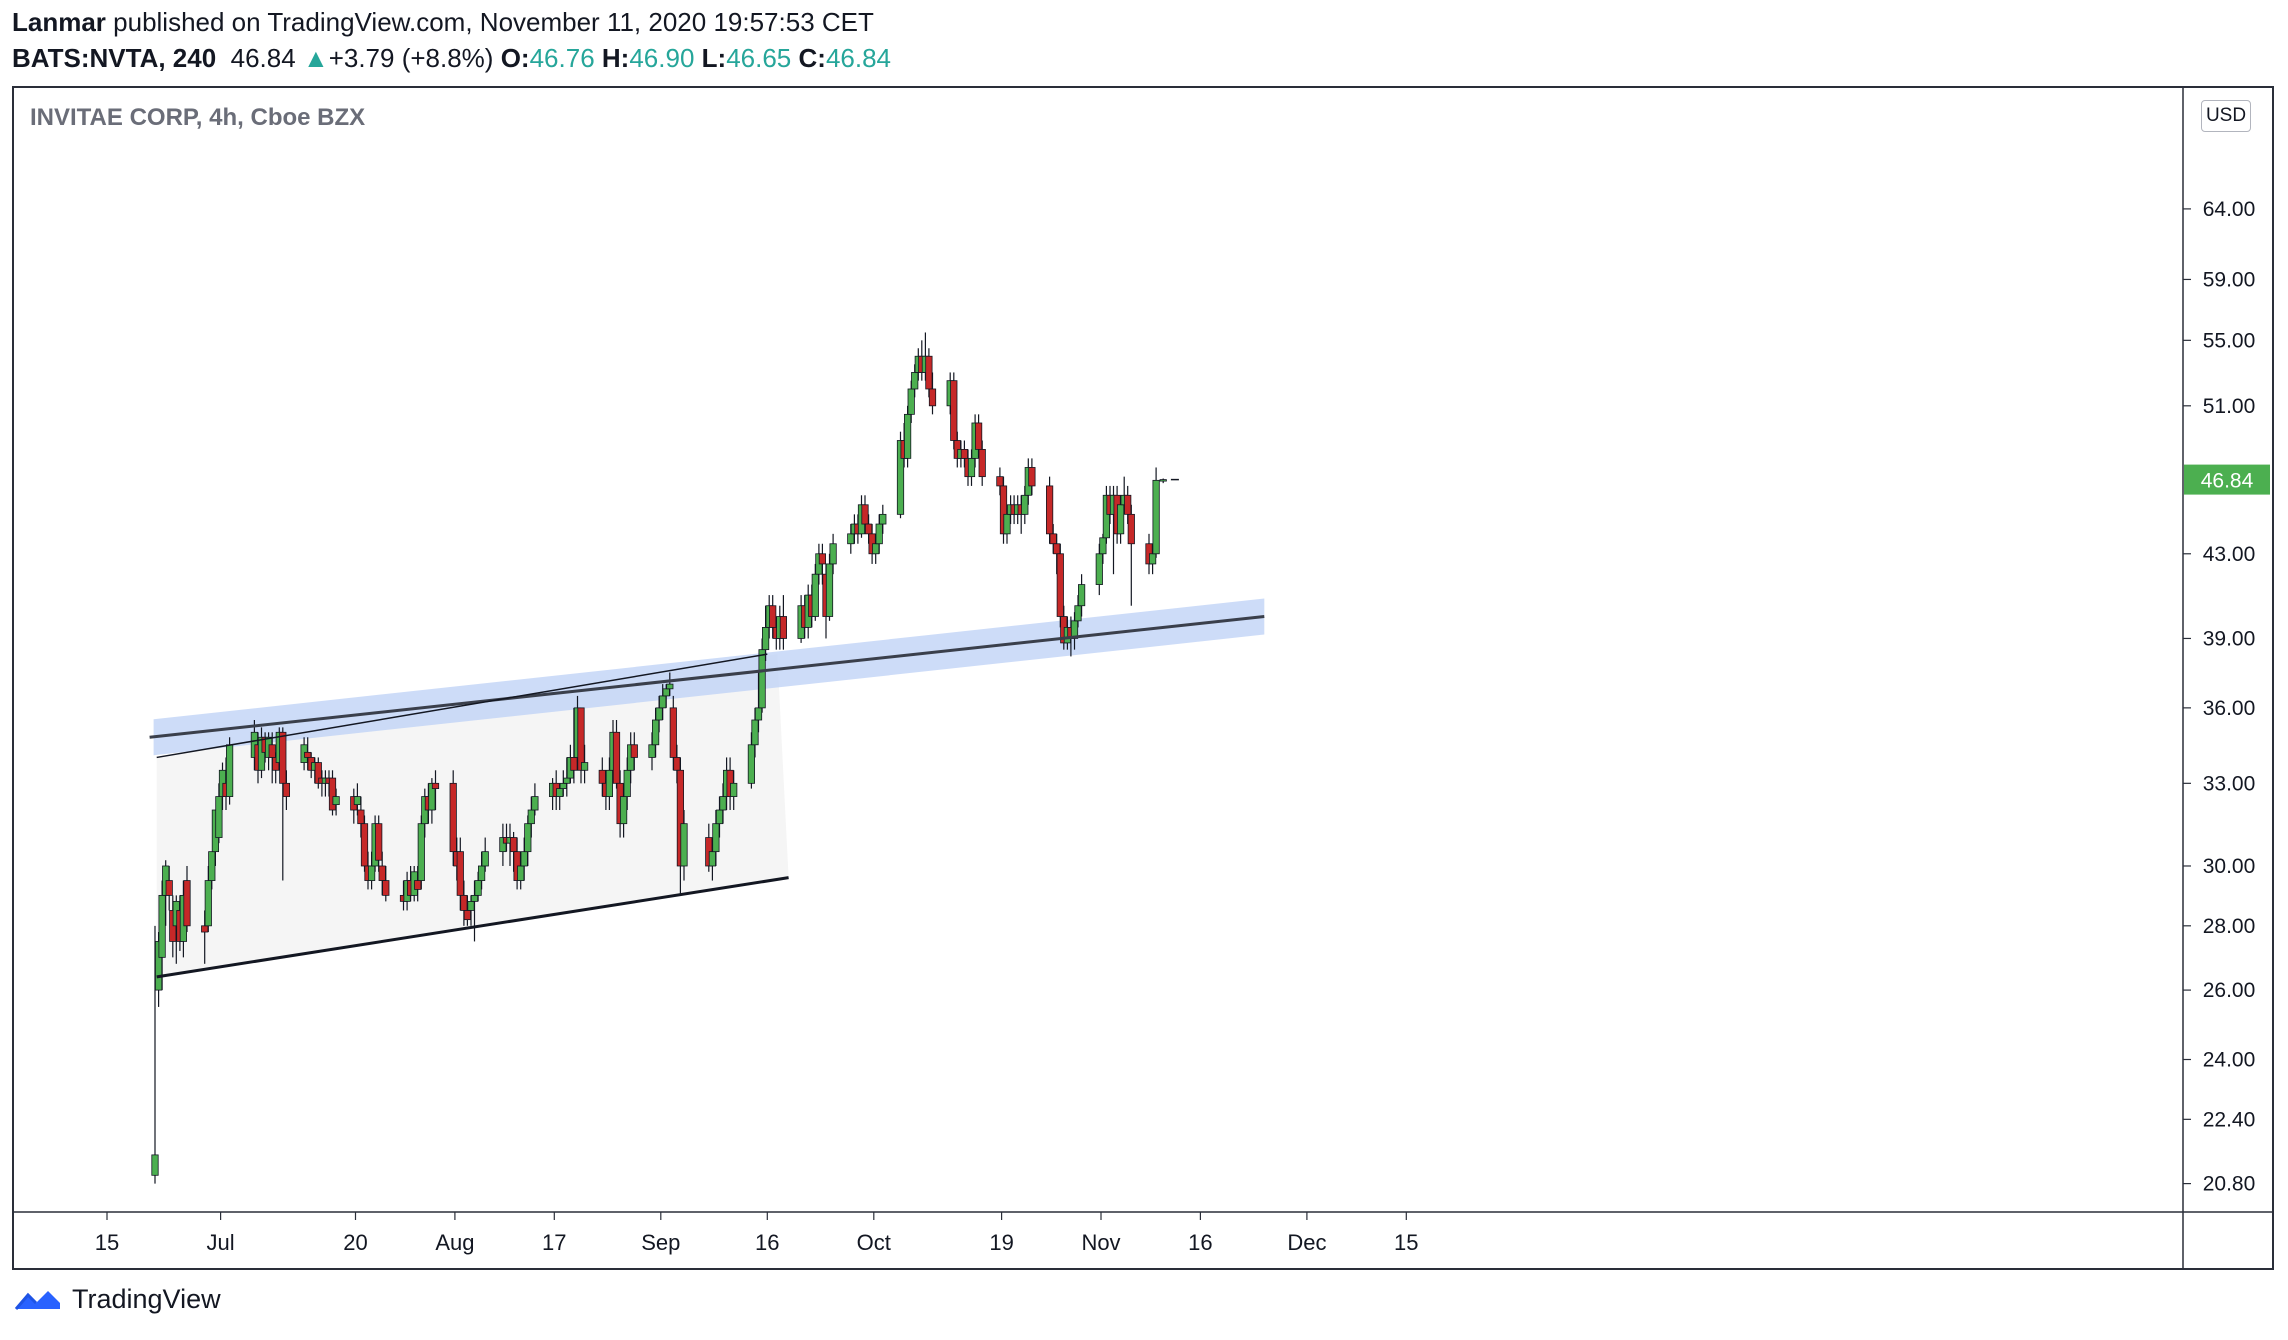  Describe the element at coordinates (2229, 708) in the screenshot. I see `y-tick-label: 36.00` at that location.